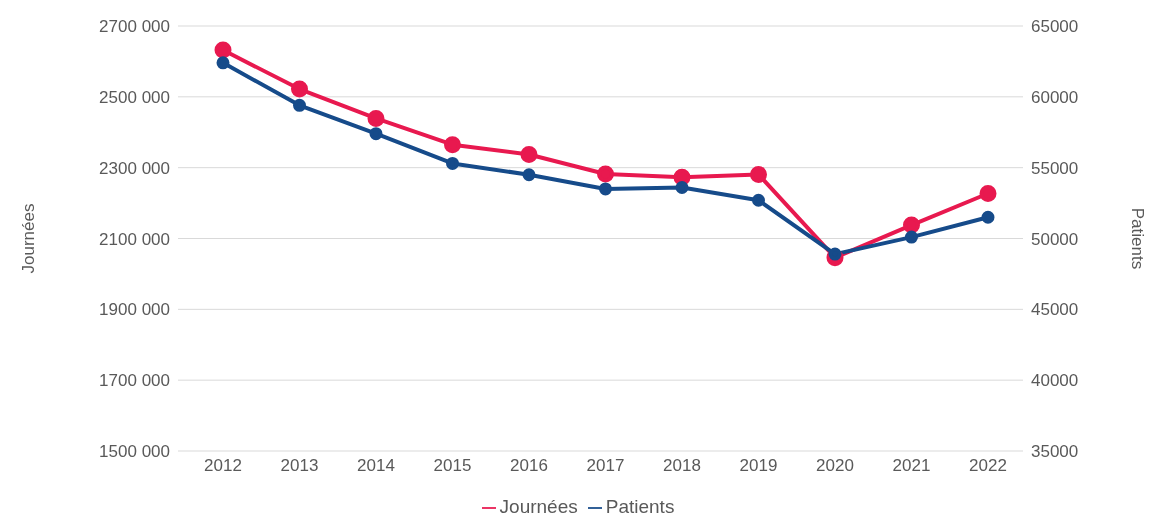  Describe the element at coordinates (1137, 238) in the screenshot. I see `y2-axis-title: Patients` at that location.